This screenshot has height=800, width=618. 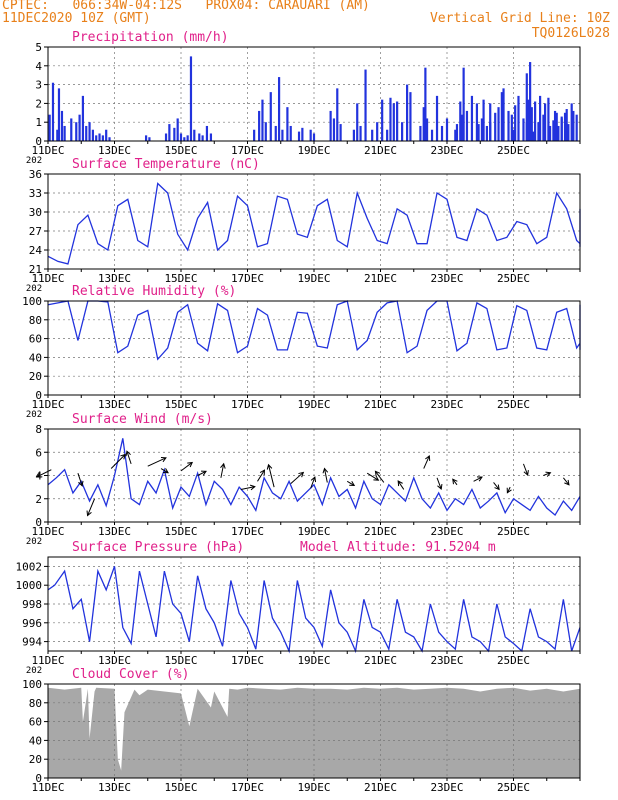 What do you see at coordinates (158, 547) in the screenshot?
I see `pres-title: Surface Pressure (hPa)` at bounding box center [158, 547].